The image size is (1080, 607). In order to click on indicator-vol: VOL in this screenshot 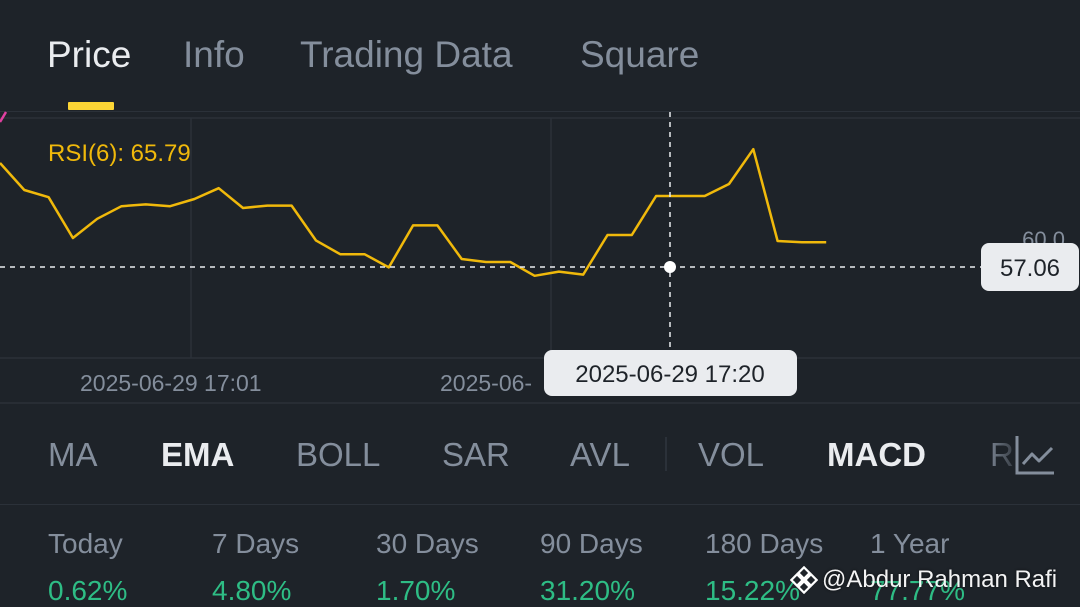, I will do `click(731, 454)`.